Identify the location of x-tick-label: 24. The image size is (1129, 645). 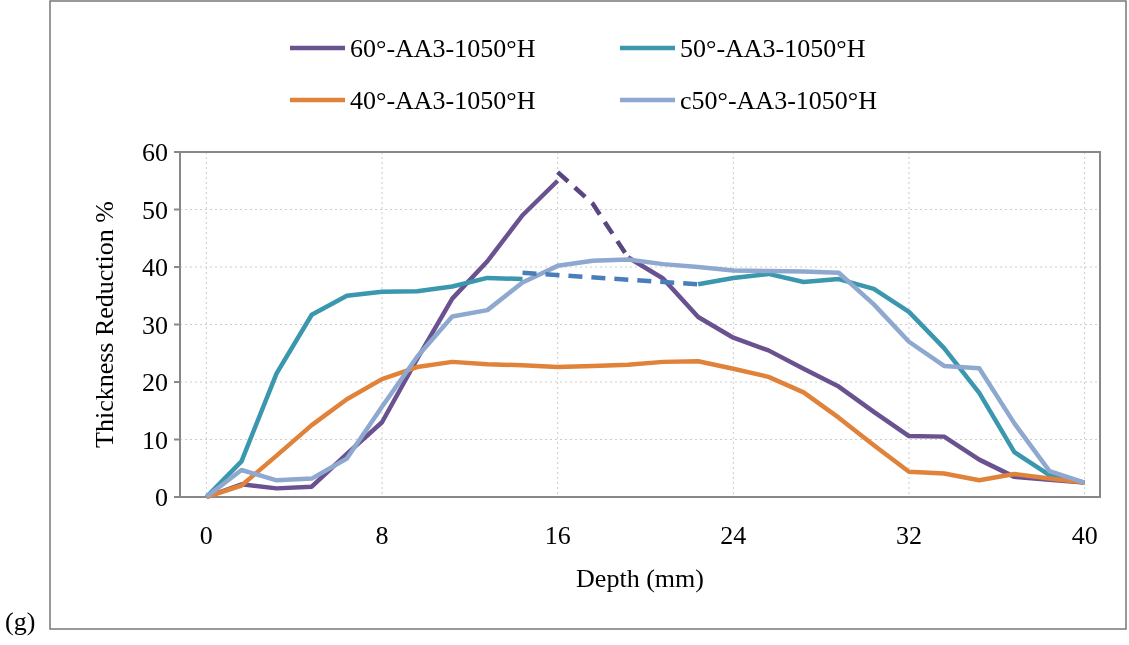
(733, 535).